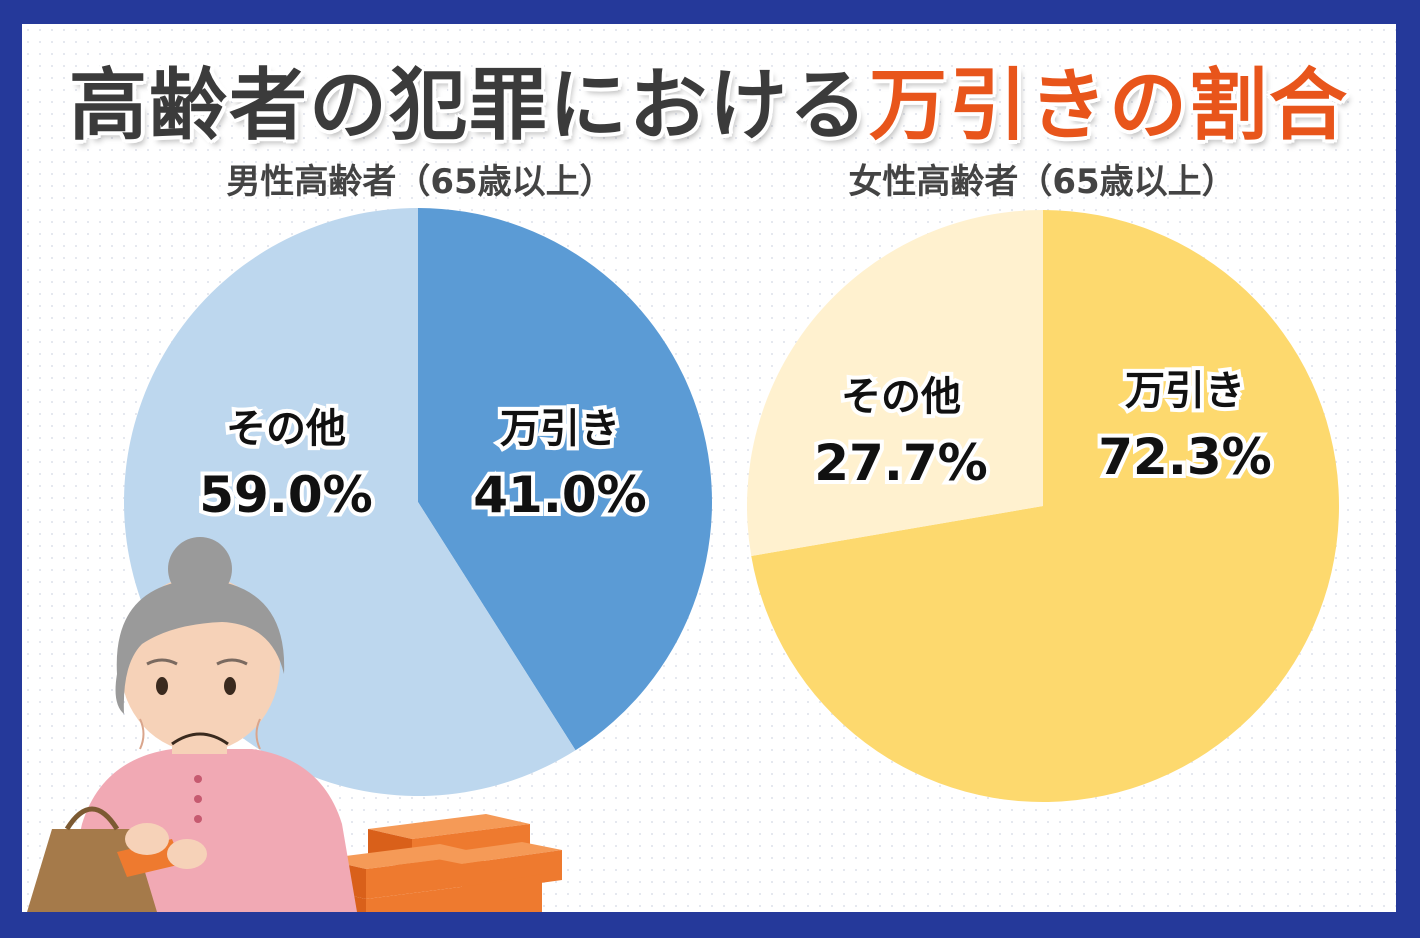 Image resolution: width=1420 pixels, height=938 pixels. I want to click on female-slice-label: その他, so click(901, 397).